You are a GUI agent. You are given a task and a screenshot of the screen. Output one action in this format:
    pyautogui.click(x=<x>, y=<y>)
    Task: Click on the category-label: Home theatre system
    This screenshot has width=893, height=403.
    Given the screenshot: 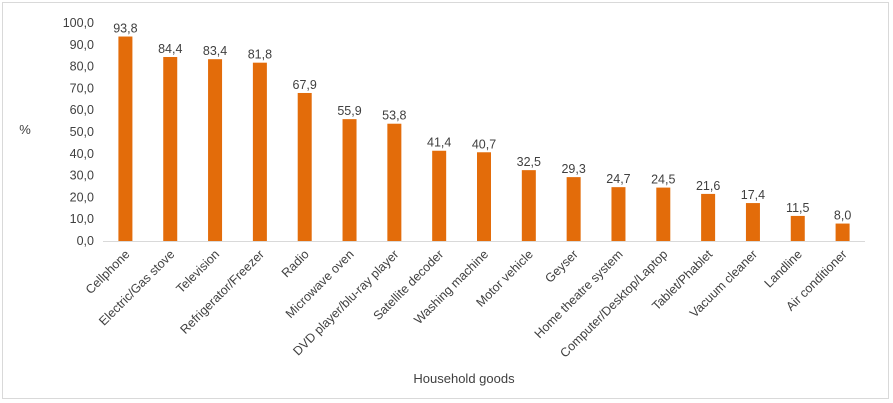 What is the action you would take?
    pyautogui.click(x=579, y=294)
    